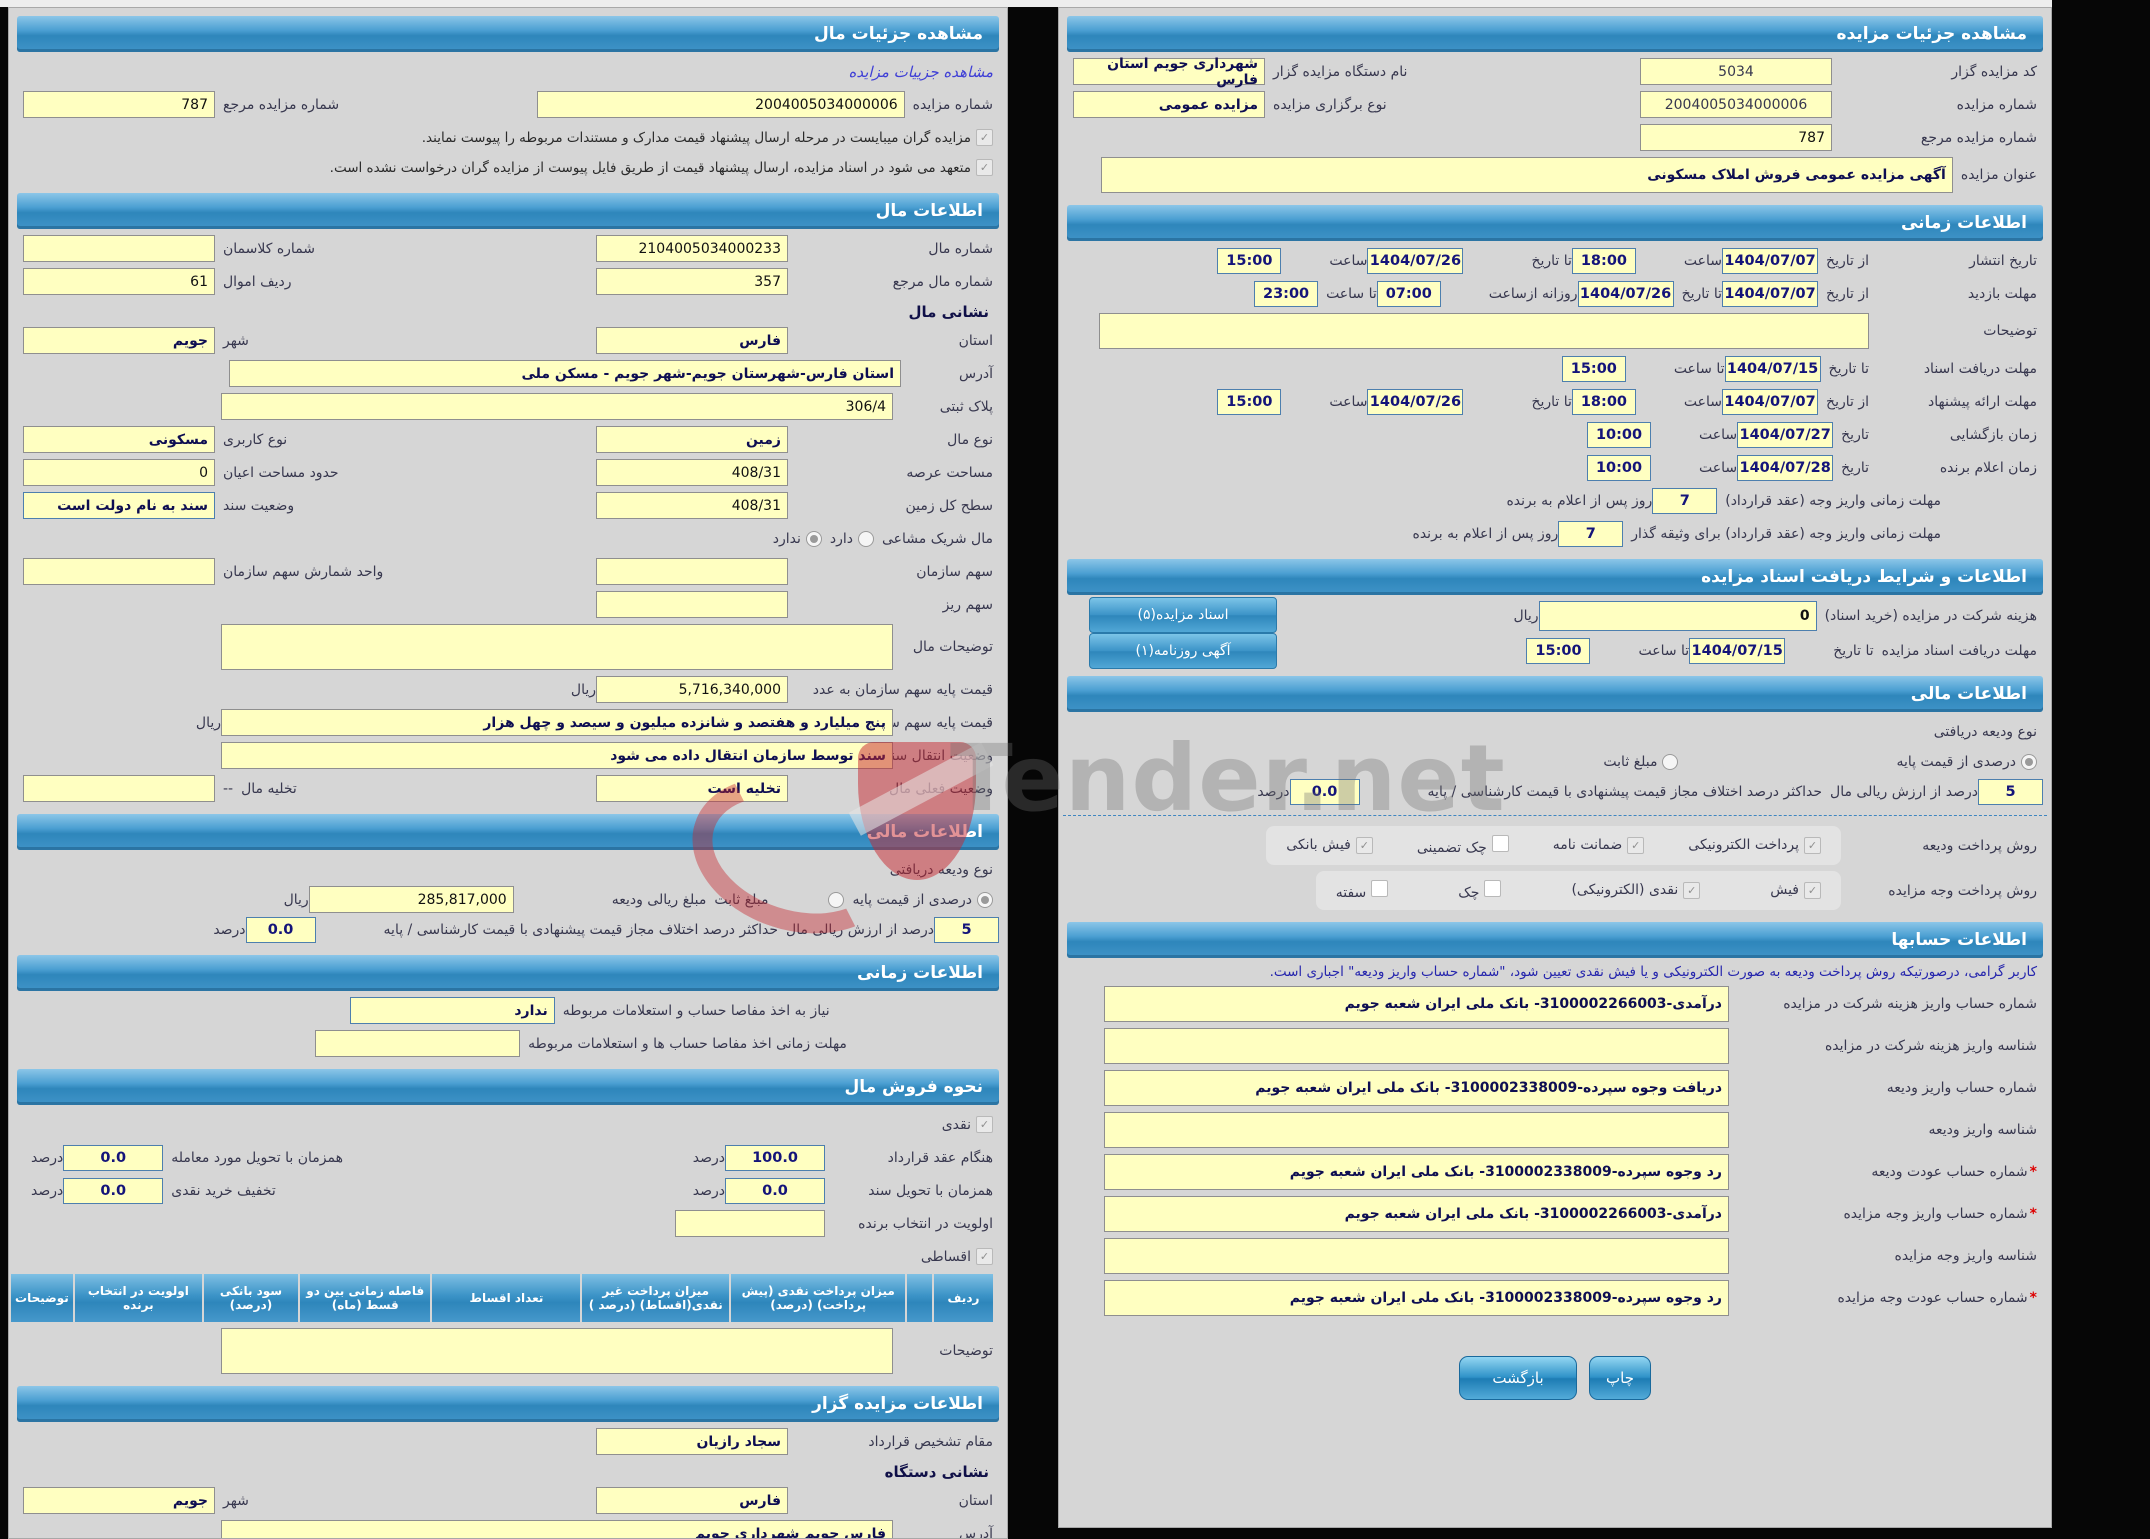  I want to click on publish-to-time: 15:00, so click(1249, 260).